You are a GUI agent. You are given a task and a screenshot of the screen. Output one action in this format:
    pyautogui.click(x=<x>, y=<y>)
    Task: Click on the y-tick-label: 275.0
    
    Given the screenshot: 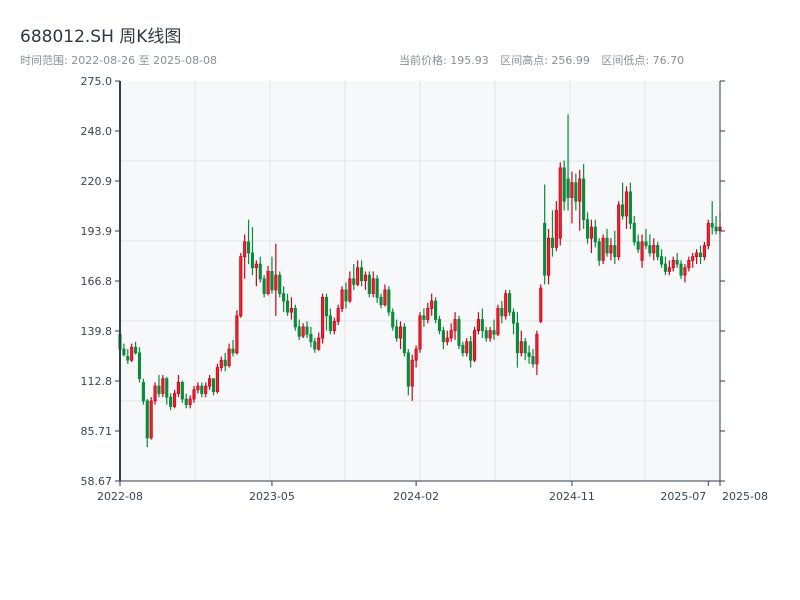 What is the action you would take?
    pyautogui.click(x=97, y=81)
    